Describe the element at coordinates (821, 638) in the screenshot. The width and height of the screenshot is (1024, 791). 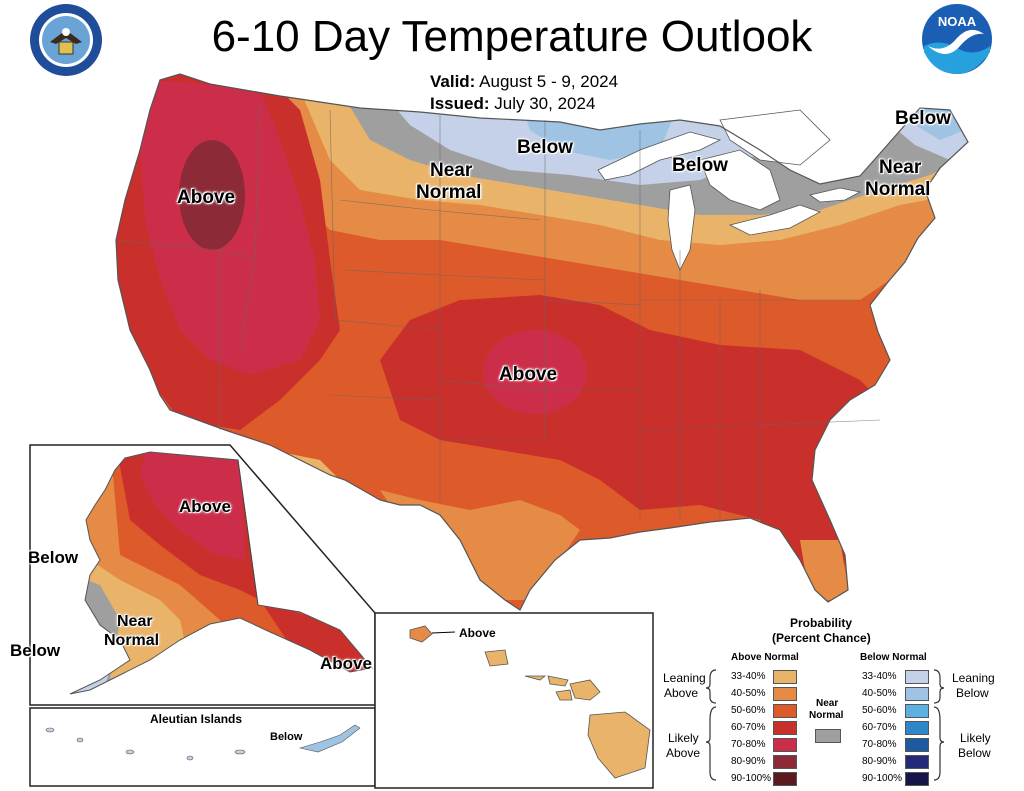
I see `legend-title-2: (Percent Chance)` at that location.